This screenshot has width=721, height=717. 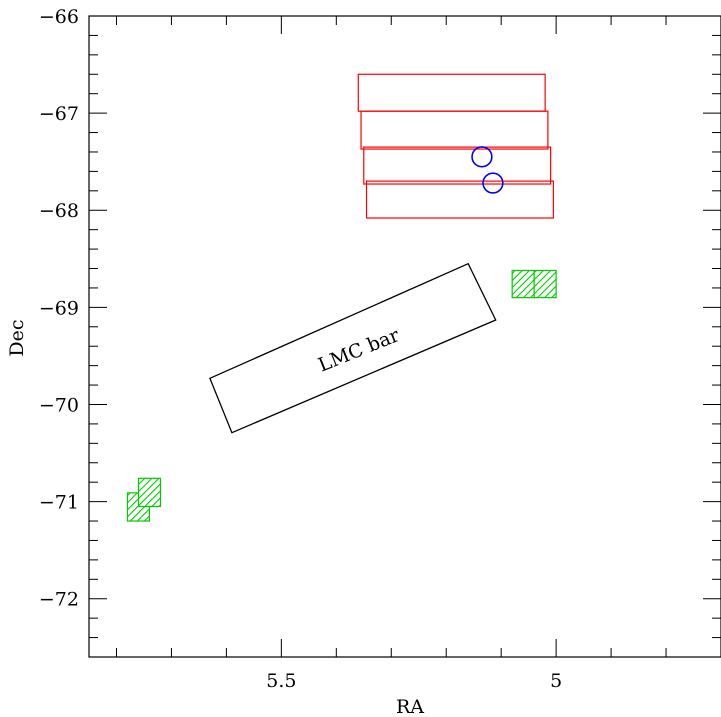 I want to click on y-tick-label: −71, so click(x=59, y=503).